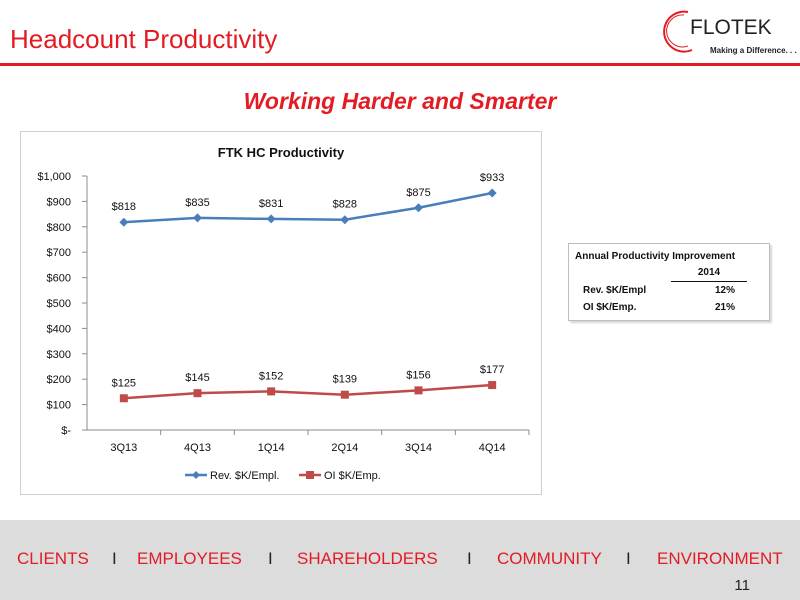  I want to click on x-tick-label: 3Q14, so click(418, 448).